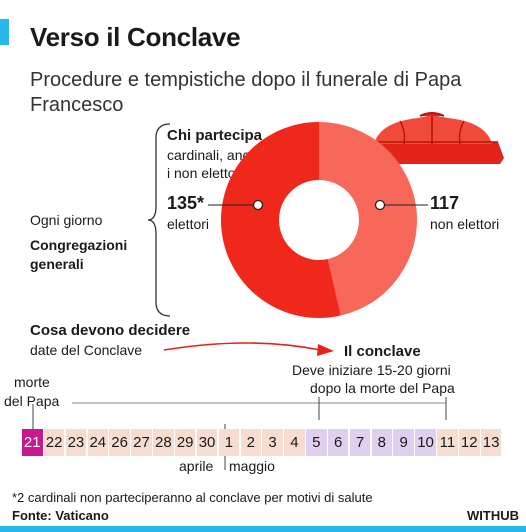 Image resolution: width=526 pixels, height=532 pixels. Describe the element at coordinates (57, 264) in the screenshot. I see `congregazioni-label-2: generali` at that location.